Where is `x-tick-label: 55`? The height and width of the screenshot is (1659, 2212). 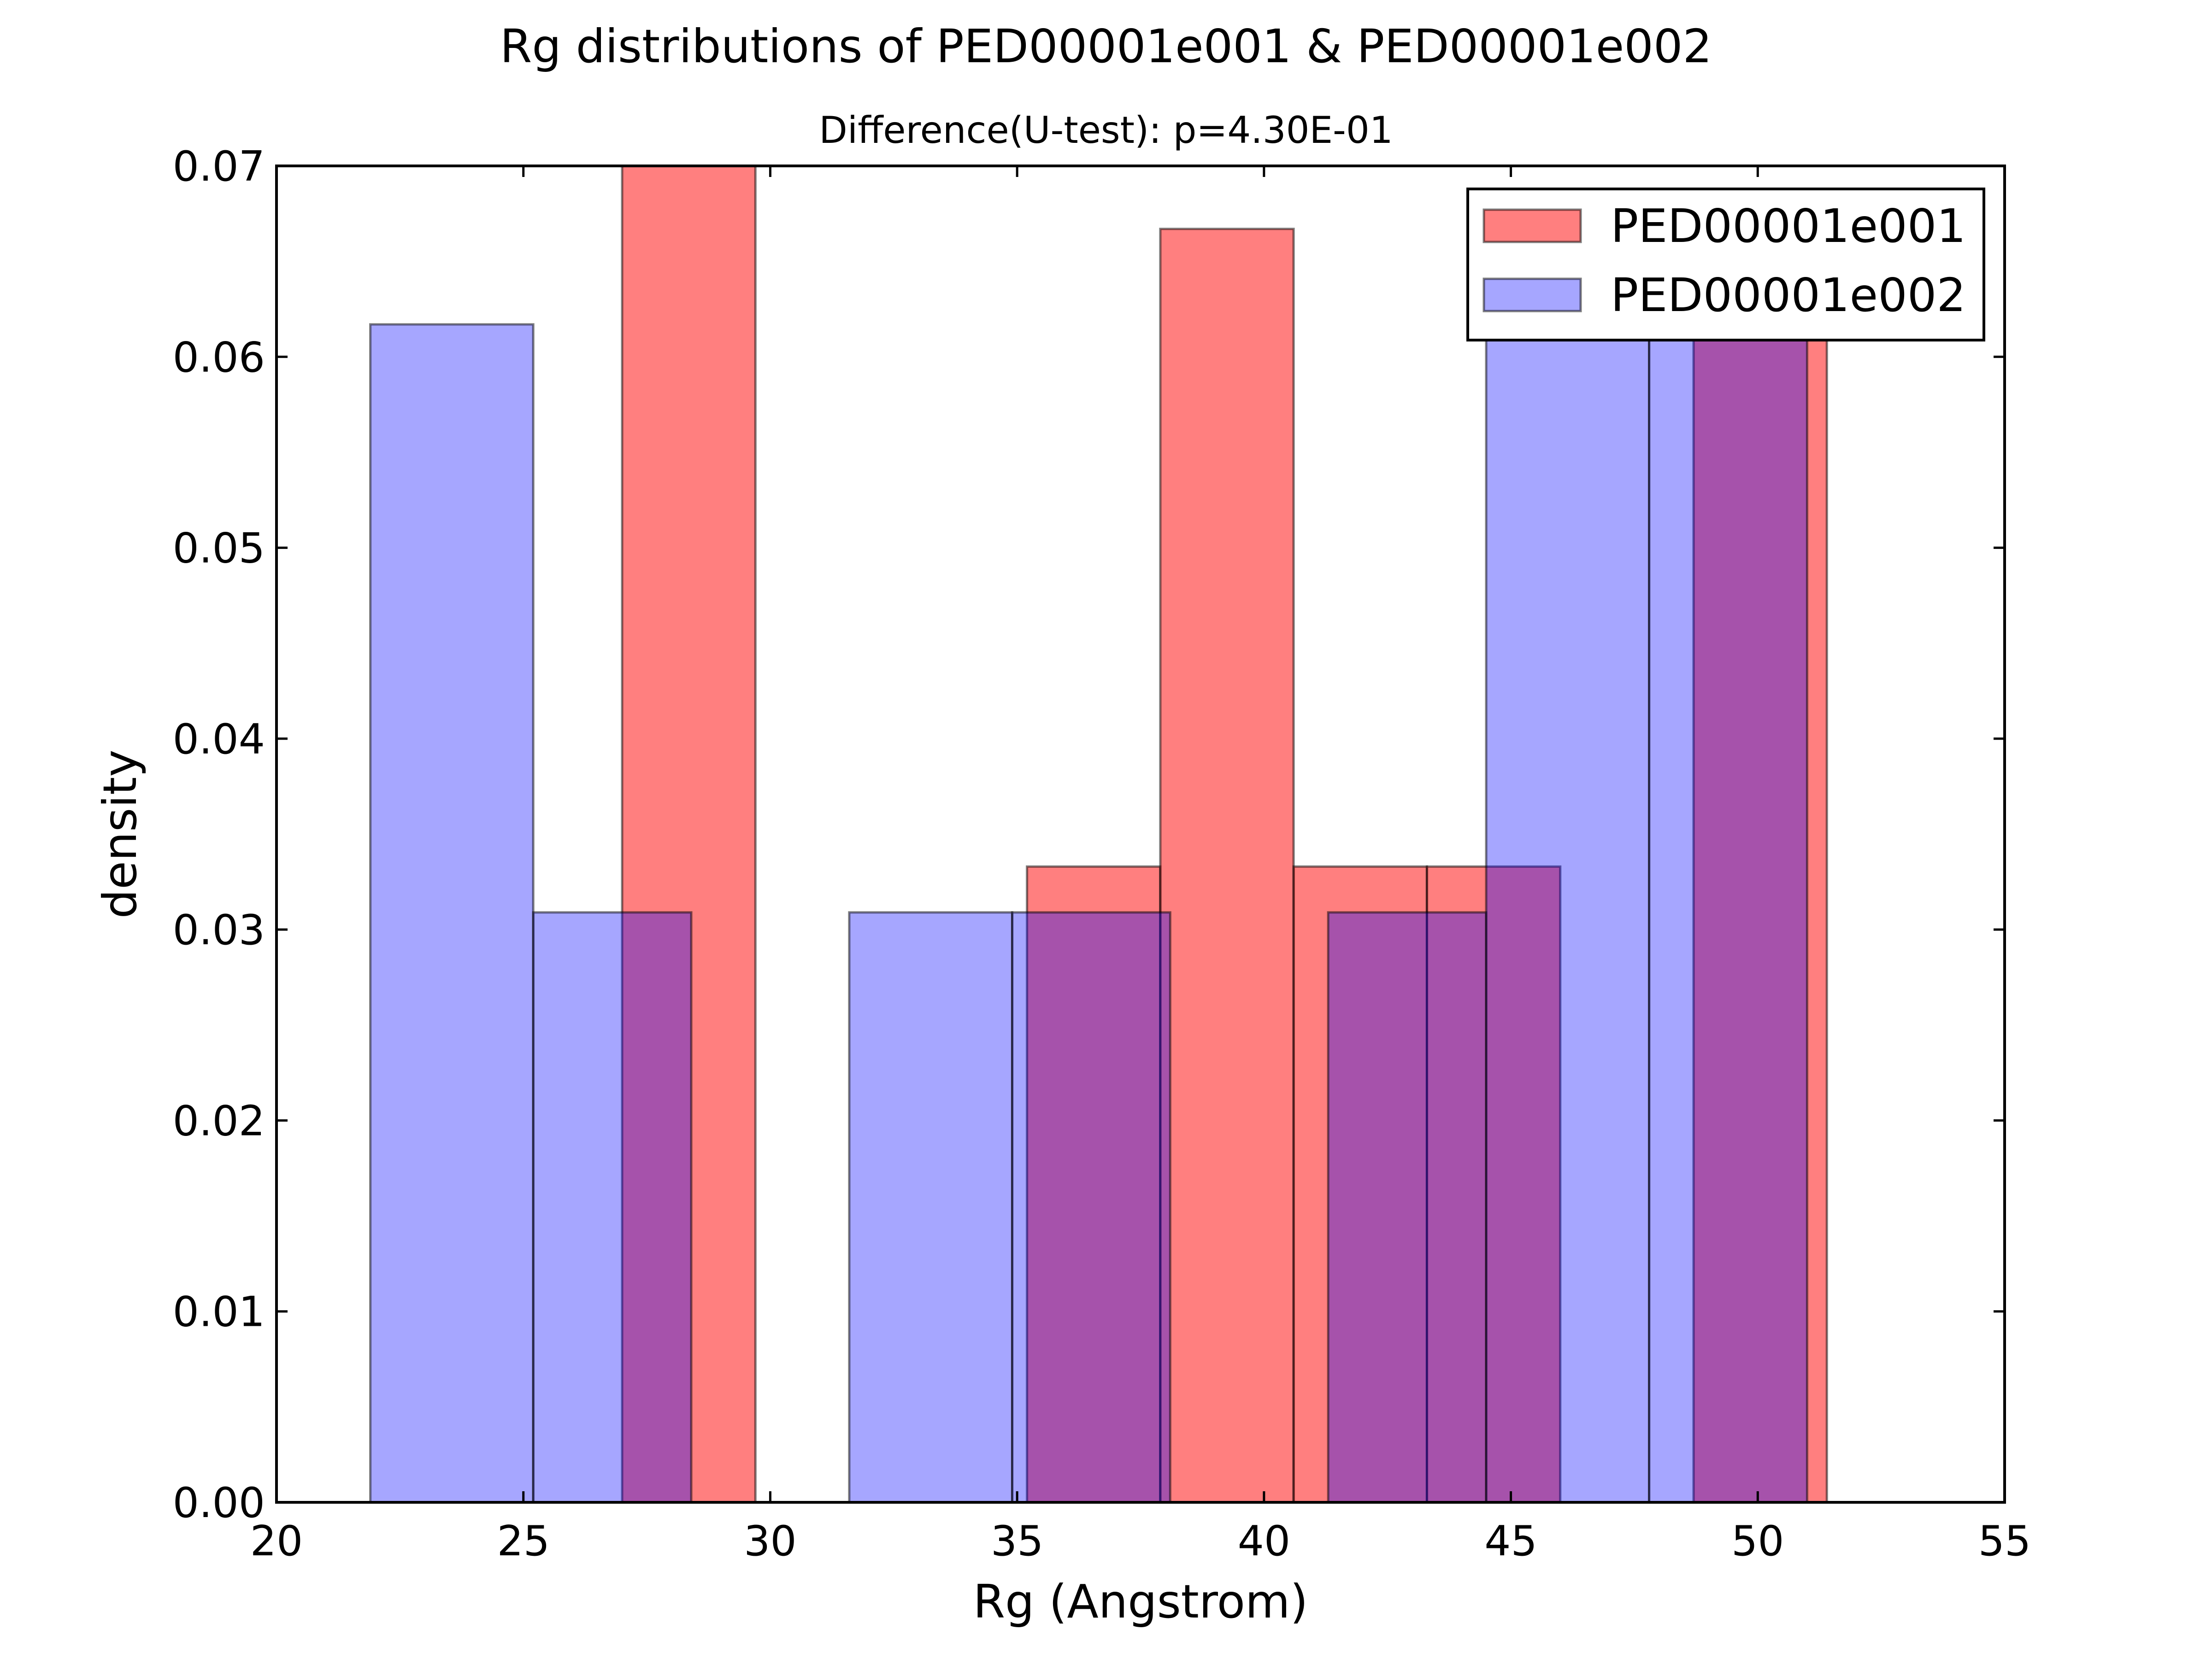
x-tick-label: 55 is located at coordinates (2004, 1541).